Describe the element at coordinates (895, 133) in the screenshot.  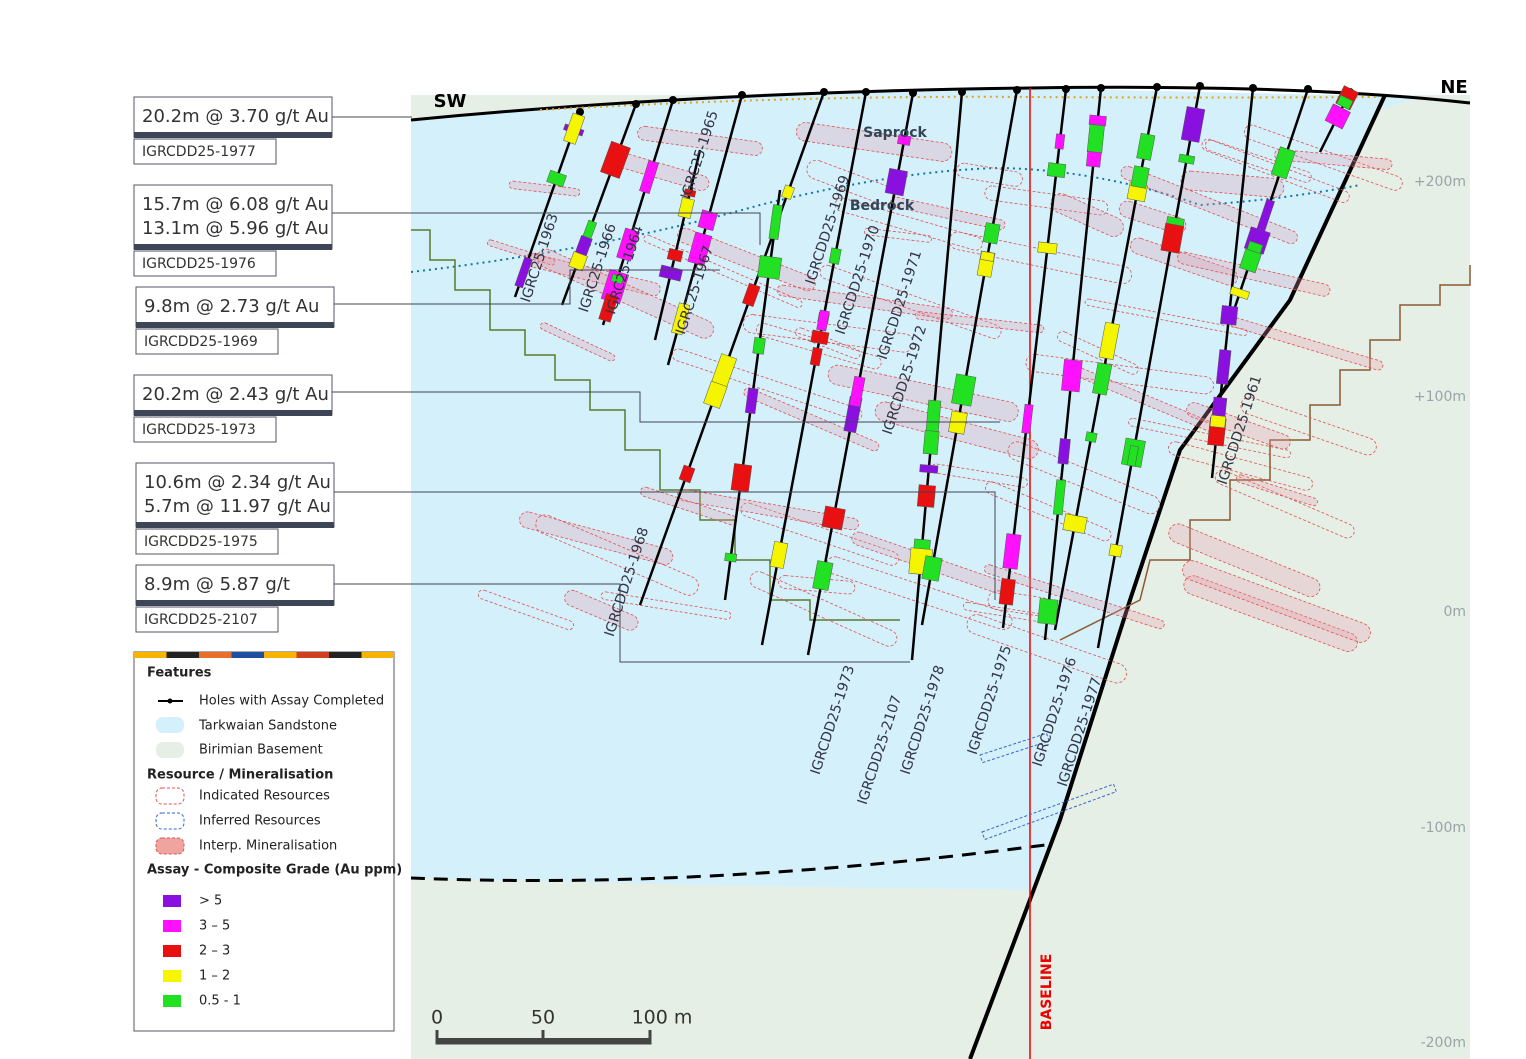
I see `saprock-label: Saprock` at that location.